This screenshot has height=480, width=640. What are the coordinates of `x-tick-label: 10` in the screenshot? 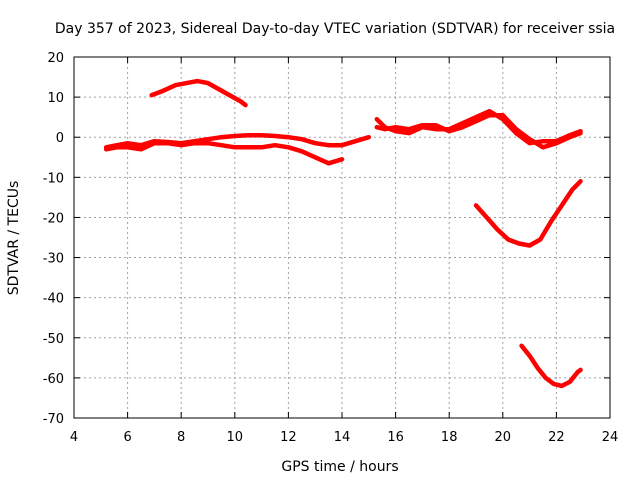 It's located at (235, 437).